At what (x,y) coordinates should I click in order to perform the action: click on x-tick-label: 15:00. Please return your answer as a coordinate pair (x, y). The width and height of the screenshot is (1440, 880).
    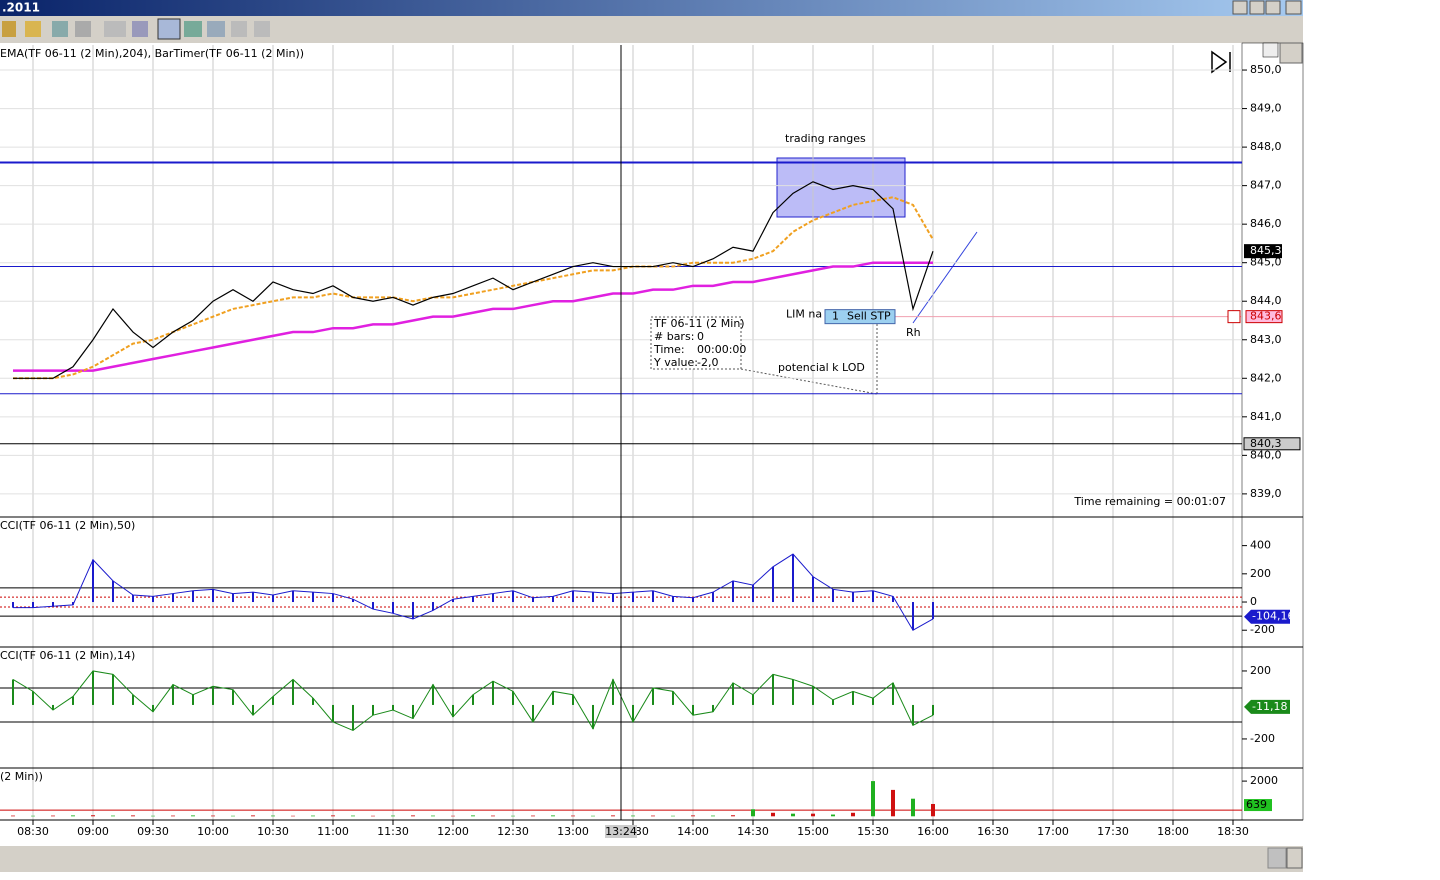
    Looking at the image, I should click on (813, 831).